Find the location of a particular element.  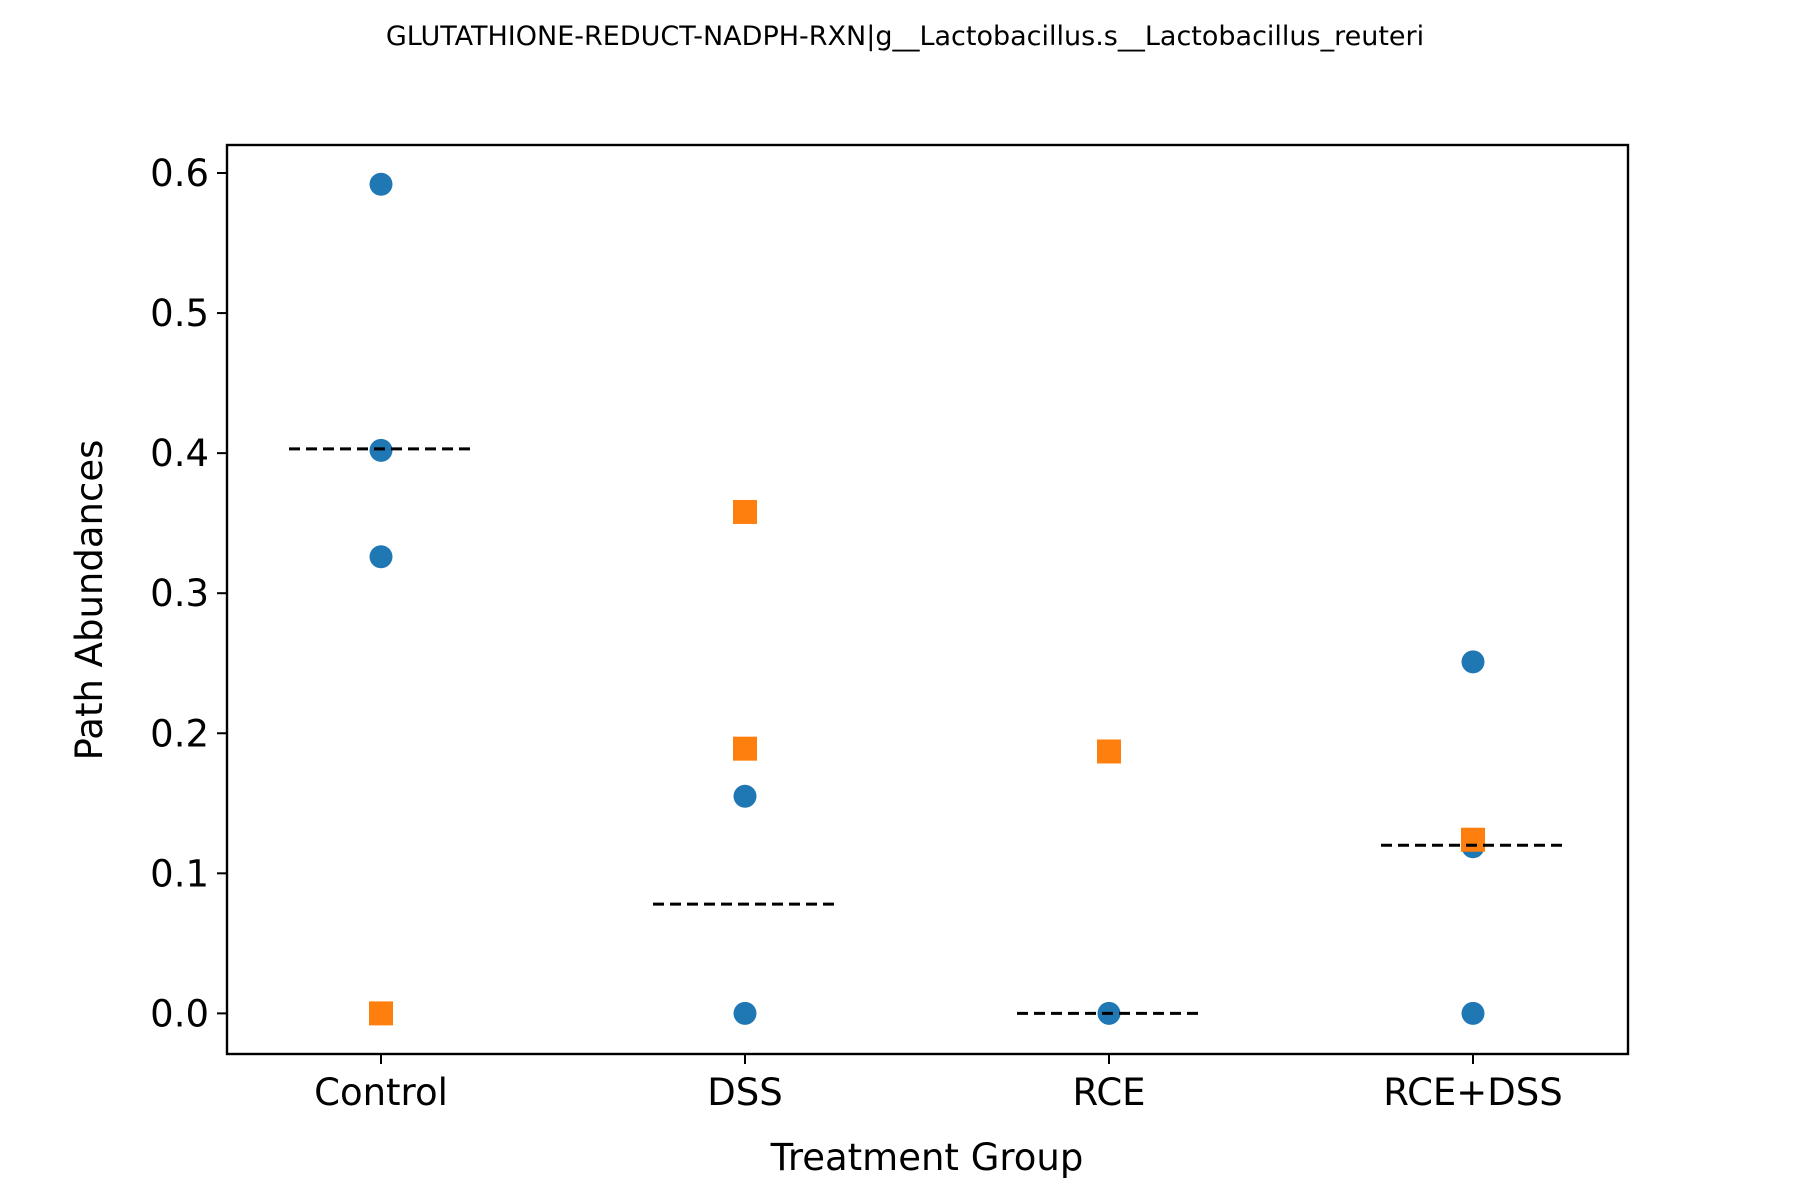

y-tick-label: 0.4 is located at coordinates (179, 453).